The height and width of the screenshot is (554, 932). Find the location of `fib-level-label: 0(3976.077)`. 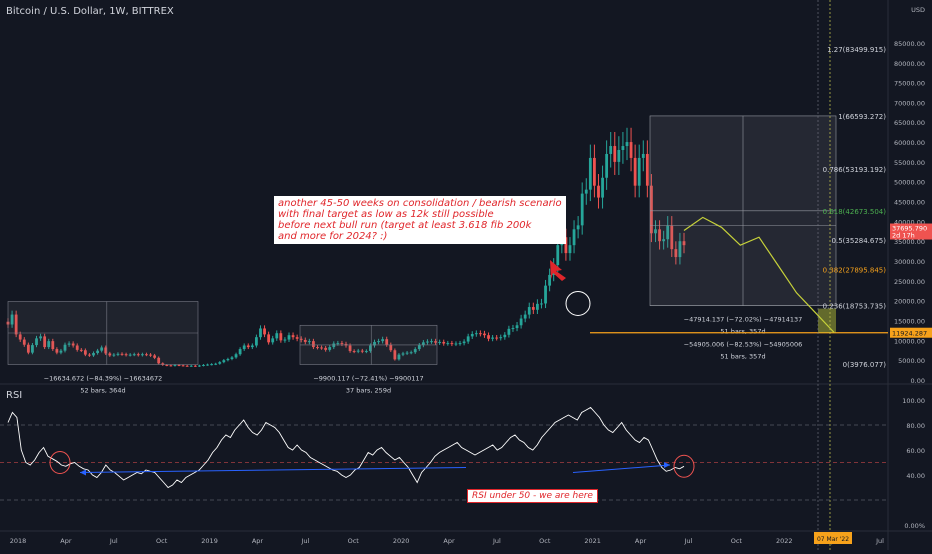

fib-level-label: 0(3976.077) is located at coordinates (865, 365).